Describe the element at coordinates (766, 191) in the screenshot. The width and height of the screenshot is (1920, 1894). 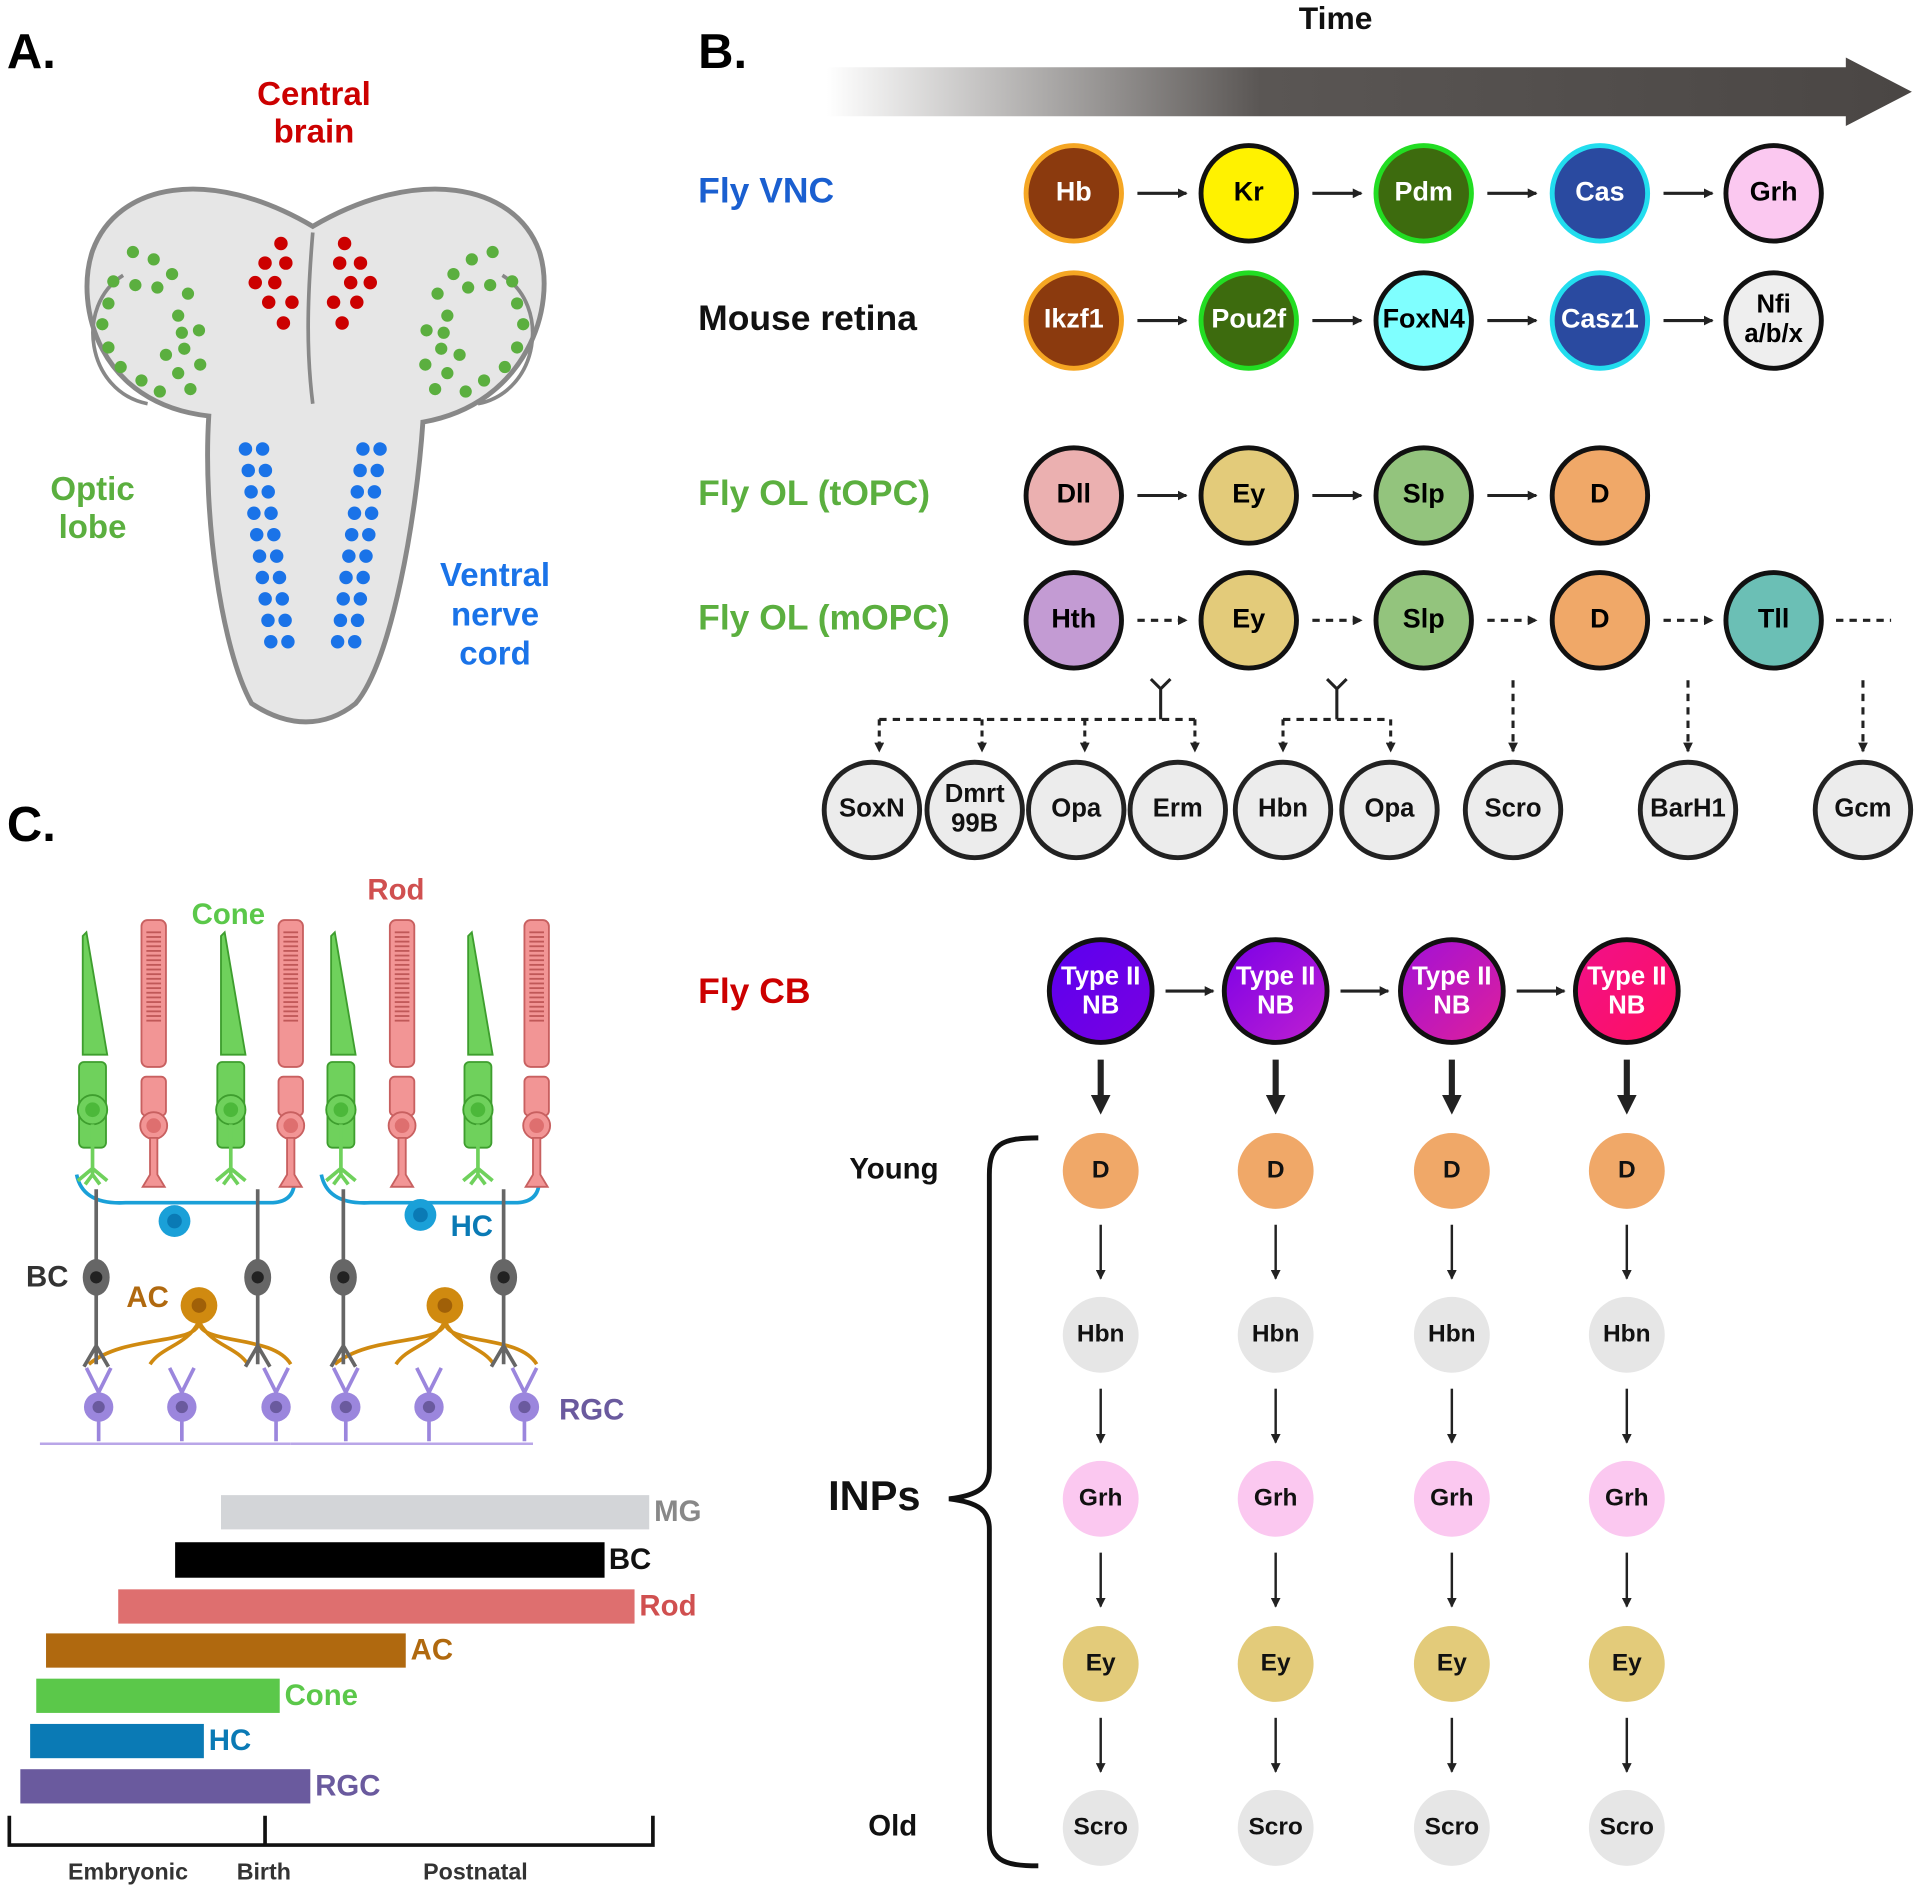
I see `row-label: Fly VNC` at that location.